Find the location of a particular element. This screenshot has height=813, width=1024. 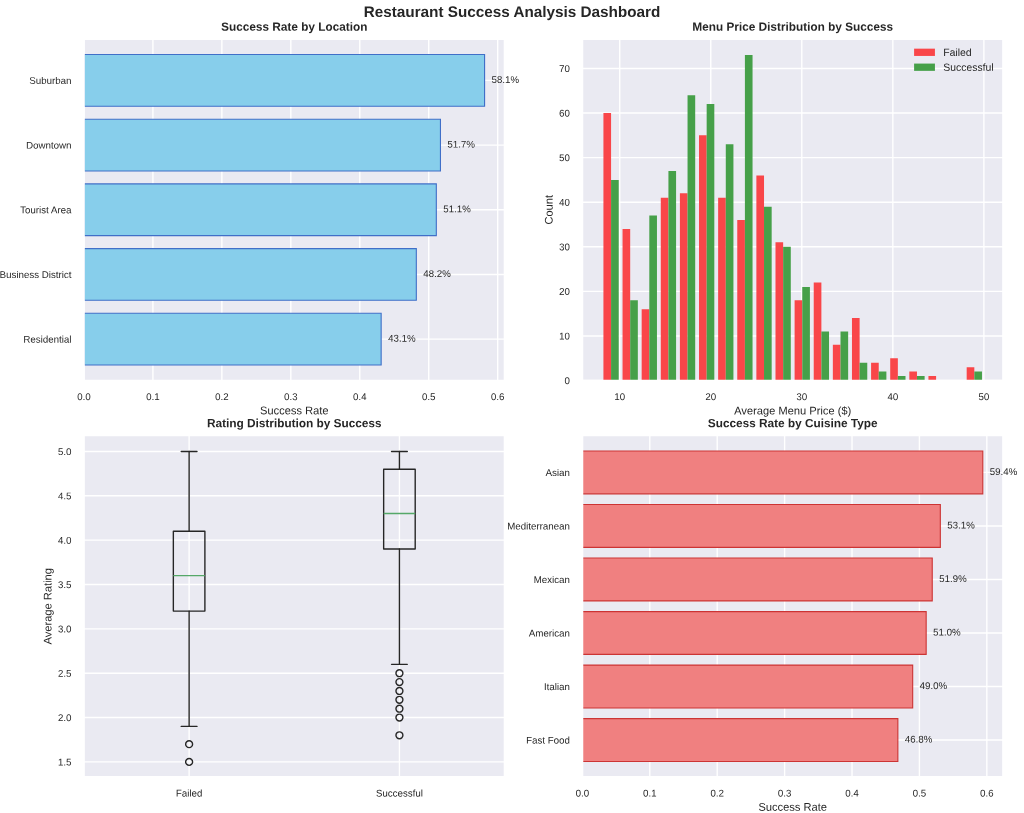

y-tick-label: 30 is located at coordinates (564, 247).